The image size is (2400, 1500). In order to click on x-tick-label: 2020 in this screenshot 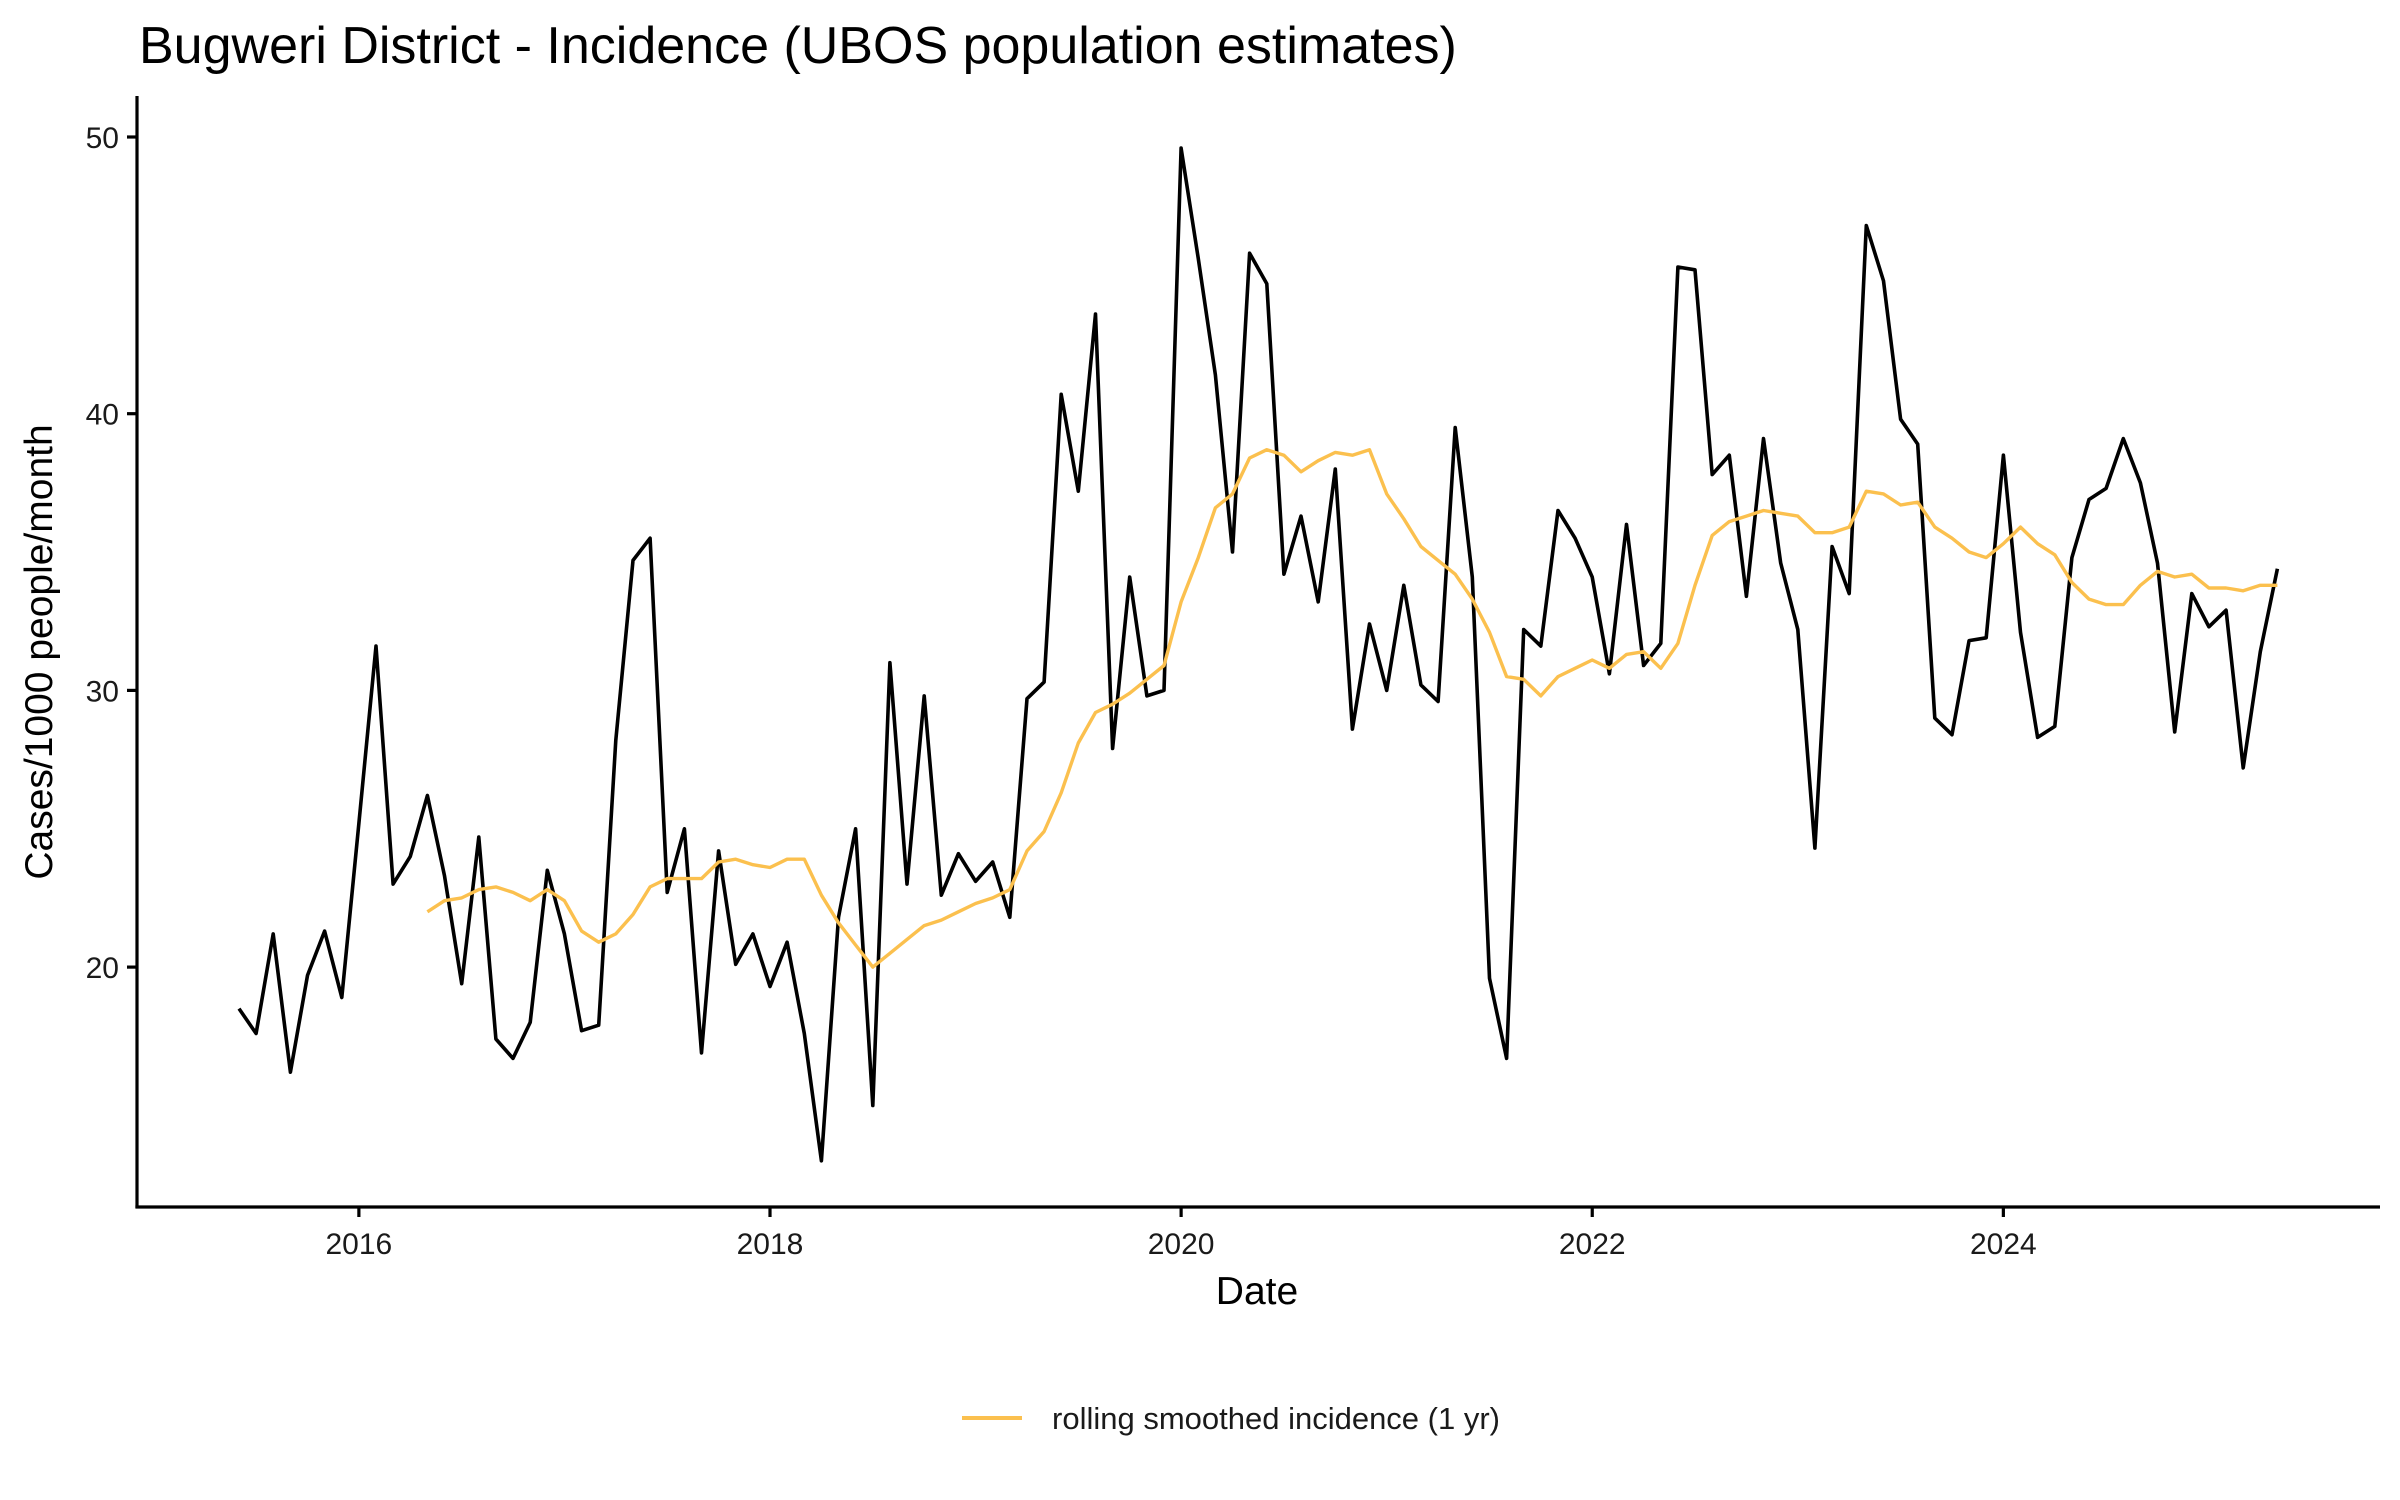, I will do `click(1181, 1244)`.